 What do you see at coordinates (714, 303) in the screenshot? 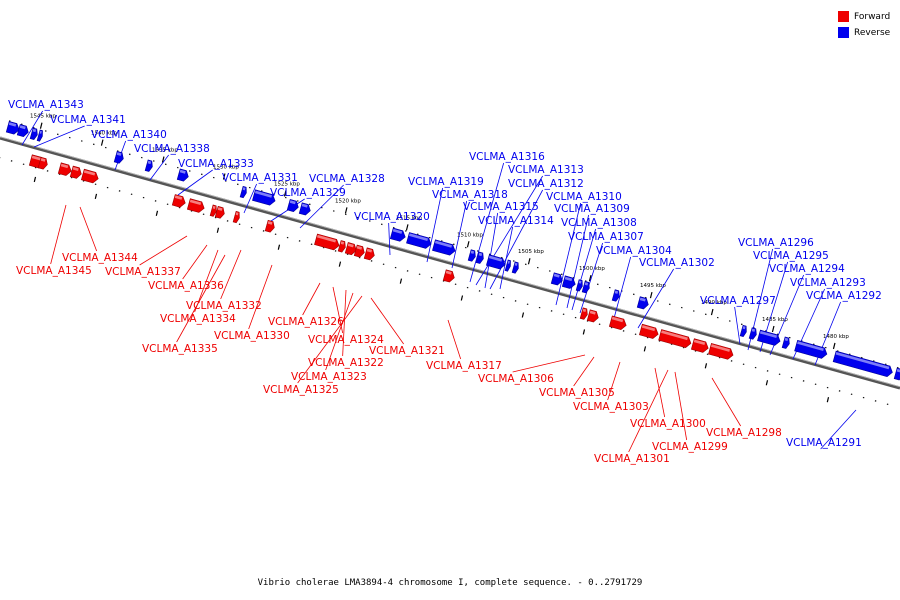
I see `tick-label: 1490 kbp` at bounding box center [714, 303].